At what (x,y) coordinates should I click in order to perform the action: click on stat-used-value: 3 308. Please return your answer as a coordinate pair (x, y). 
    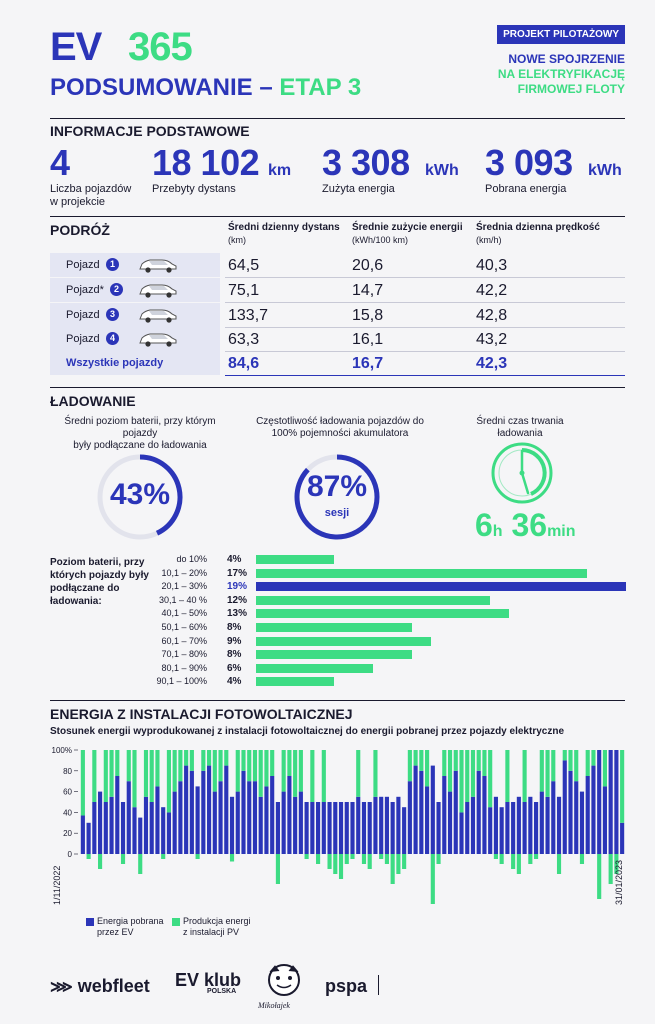
    Looking at the image, I should click on (366, 162).